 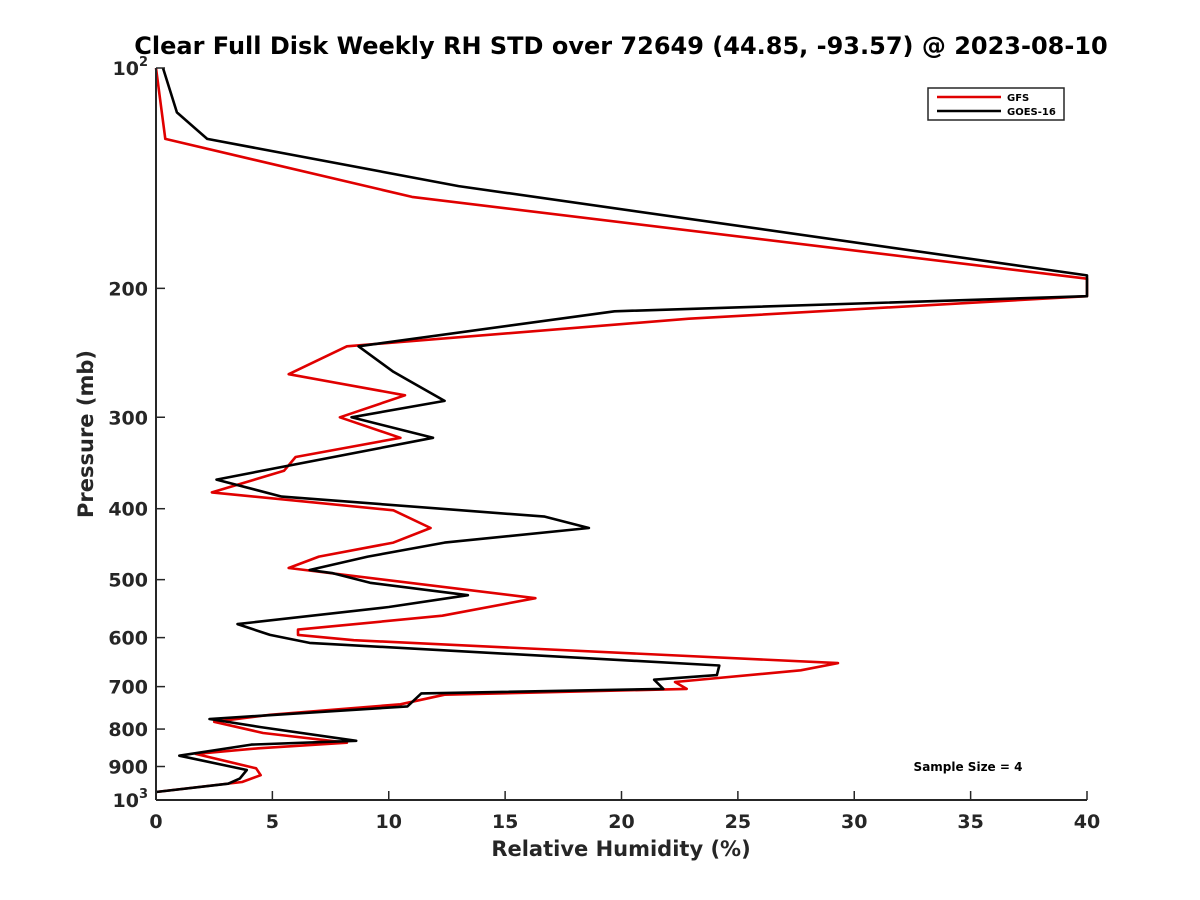 What do you see at coordinates (131, 67) in the screenshot?
I see `y-tick-label: 10²` at bounding box center [131, 67].